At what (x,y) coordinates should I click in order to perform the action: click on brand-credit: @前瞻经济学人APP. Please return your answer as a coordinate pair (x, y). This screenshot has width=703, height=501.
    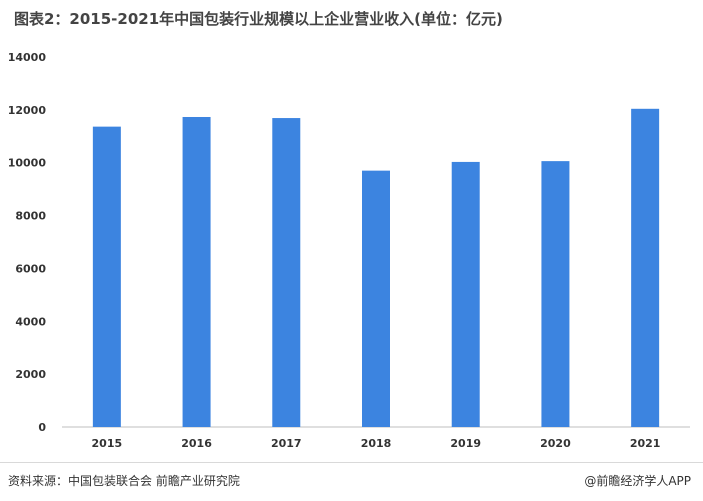
    Looking at the image, I should click on (637, 481).